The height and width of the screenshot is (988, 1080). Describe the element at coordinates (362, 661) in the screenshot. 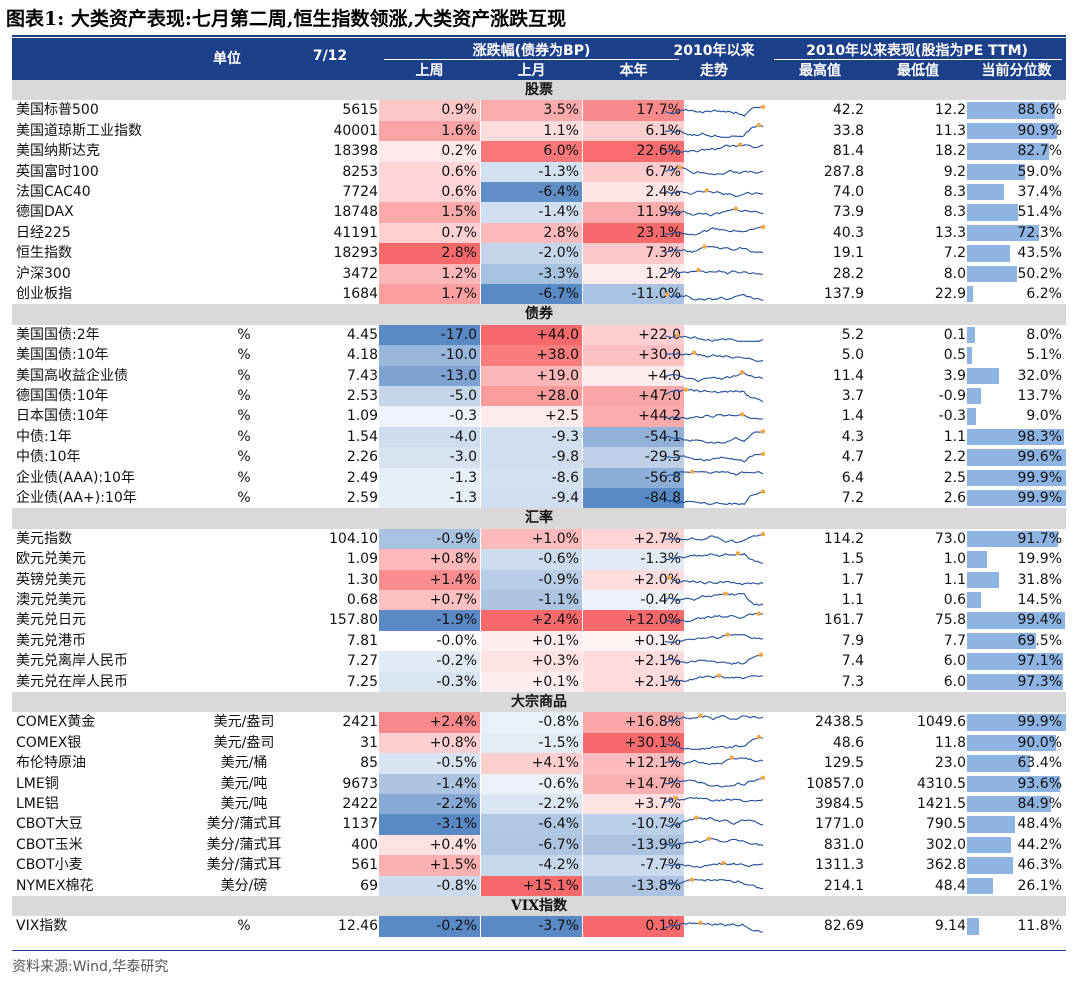

I see `asset-value: 7.27` at that location.